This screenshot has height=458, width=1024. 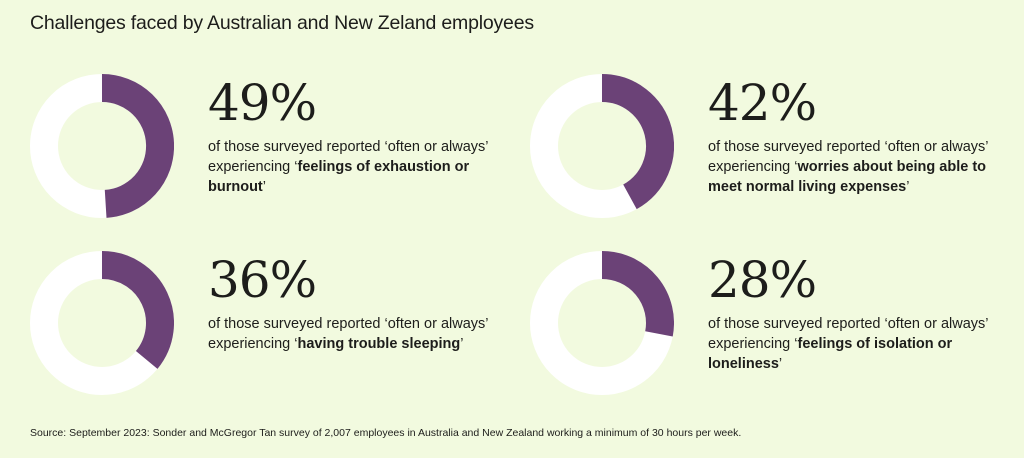 I want to click on stat-highlight: feelings of exhaustion or burnout, so click(x=339, y=177).